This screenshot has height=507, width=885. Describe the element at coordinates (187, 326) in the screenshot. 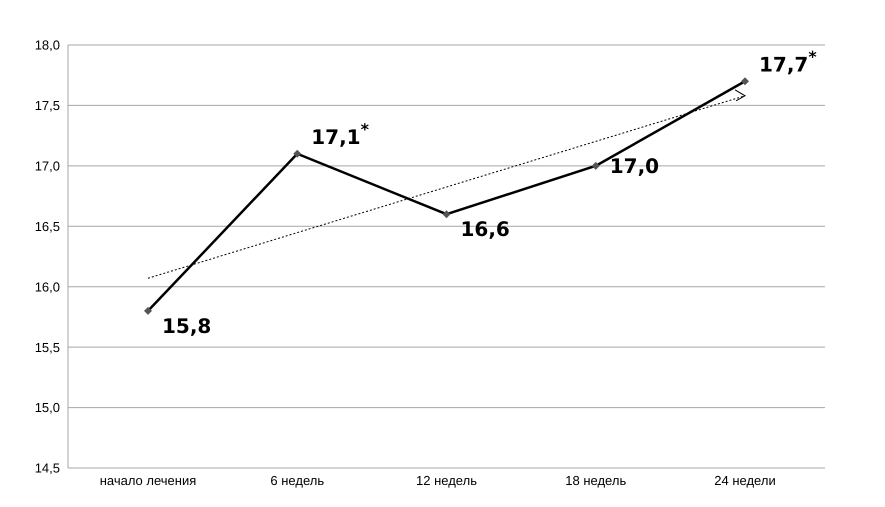

I see `data-label: 15,8` at that location.